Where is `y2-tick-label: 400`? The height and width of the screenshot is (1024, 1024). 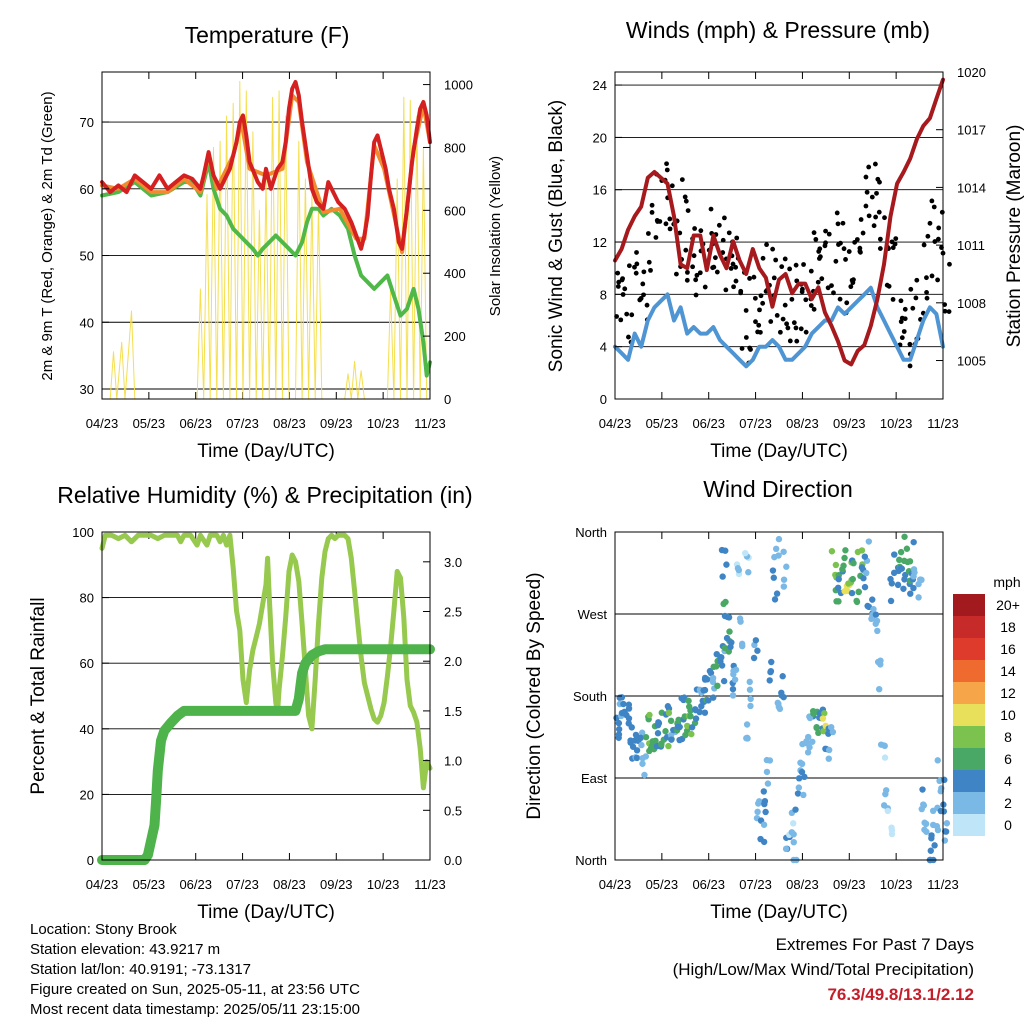 y2-tick-label: 400 is located at coordinates (455, 273).